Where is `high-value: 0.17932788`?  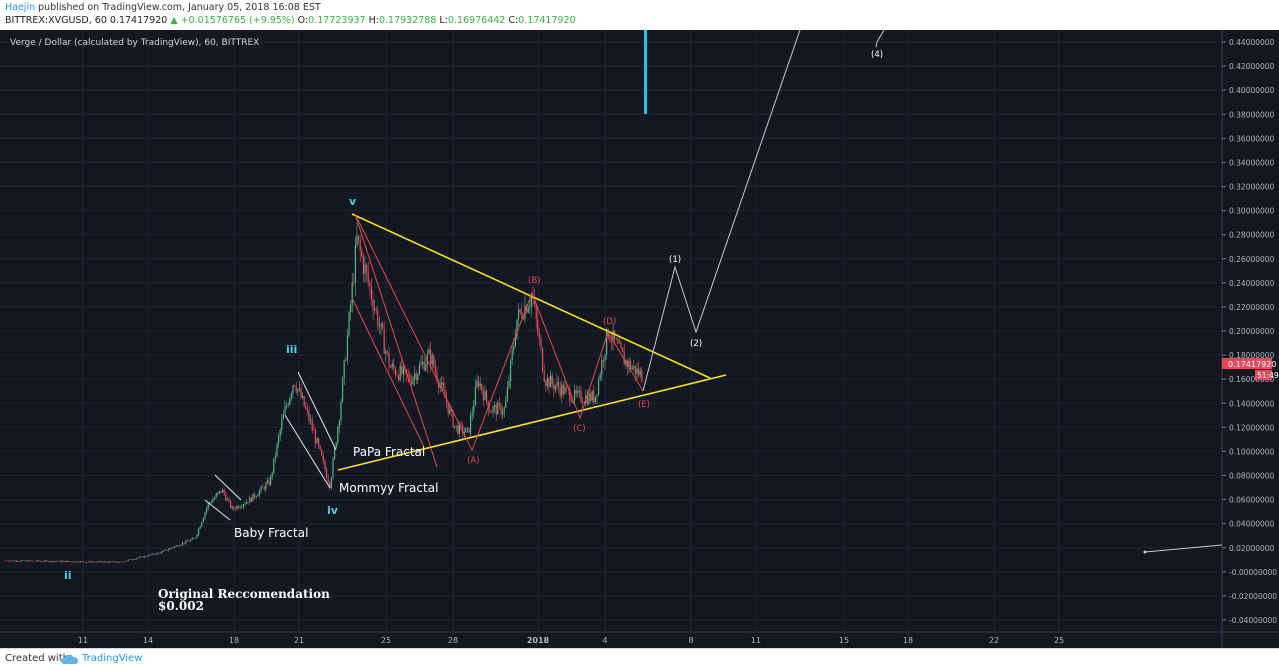 high-value: 0.17932788 is located at coordinates (407, 20).